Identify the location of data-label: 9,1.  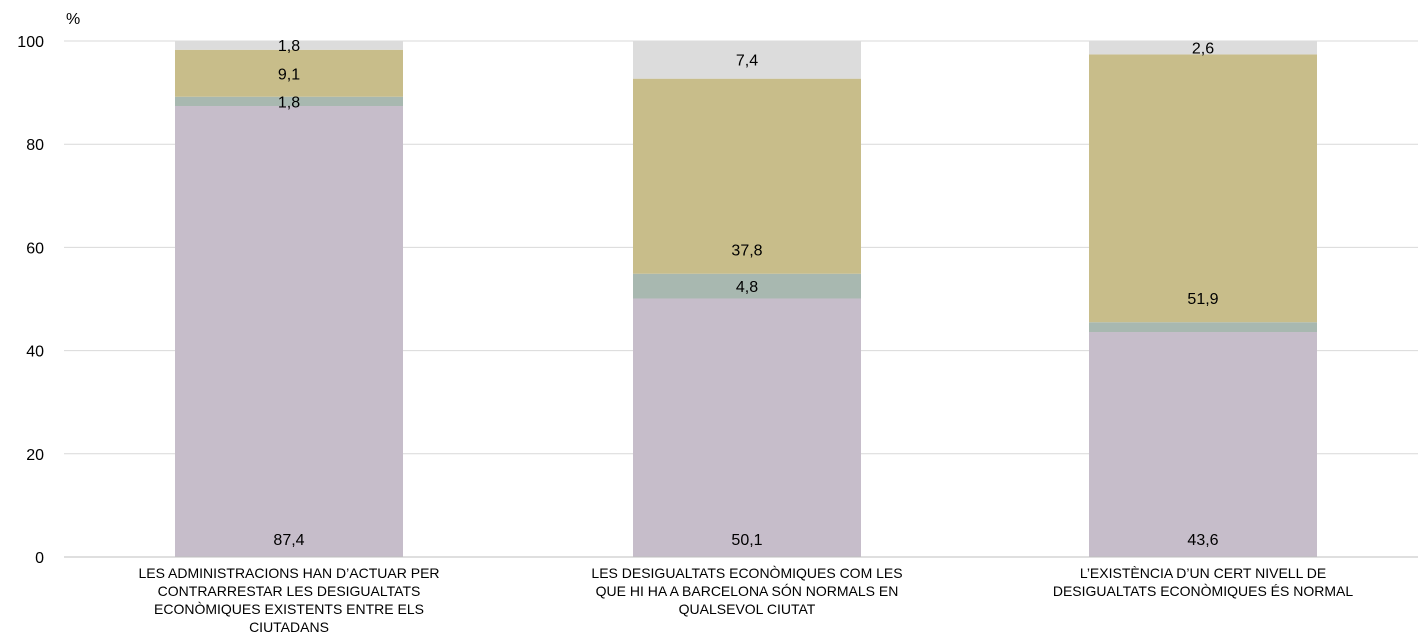
(289, 74).